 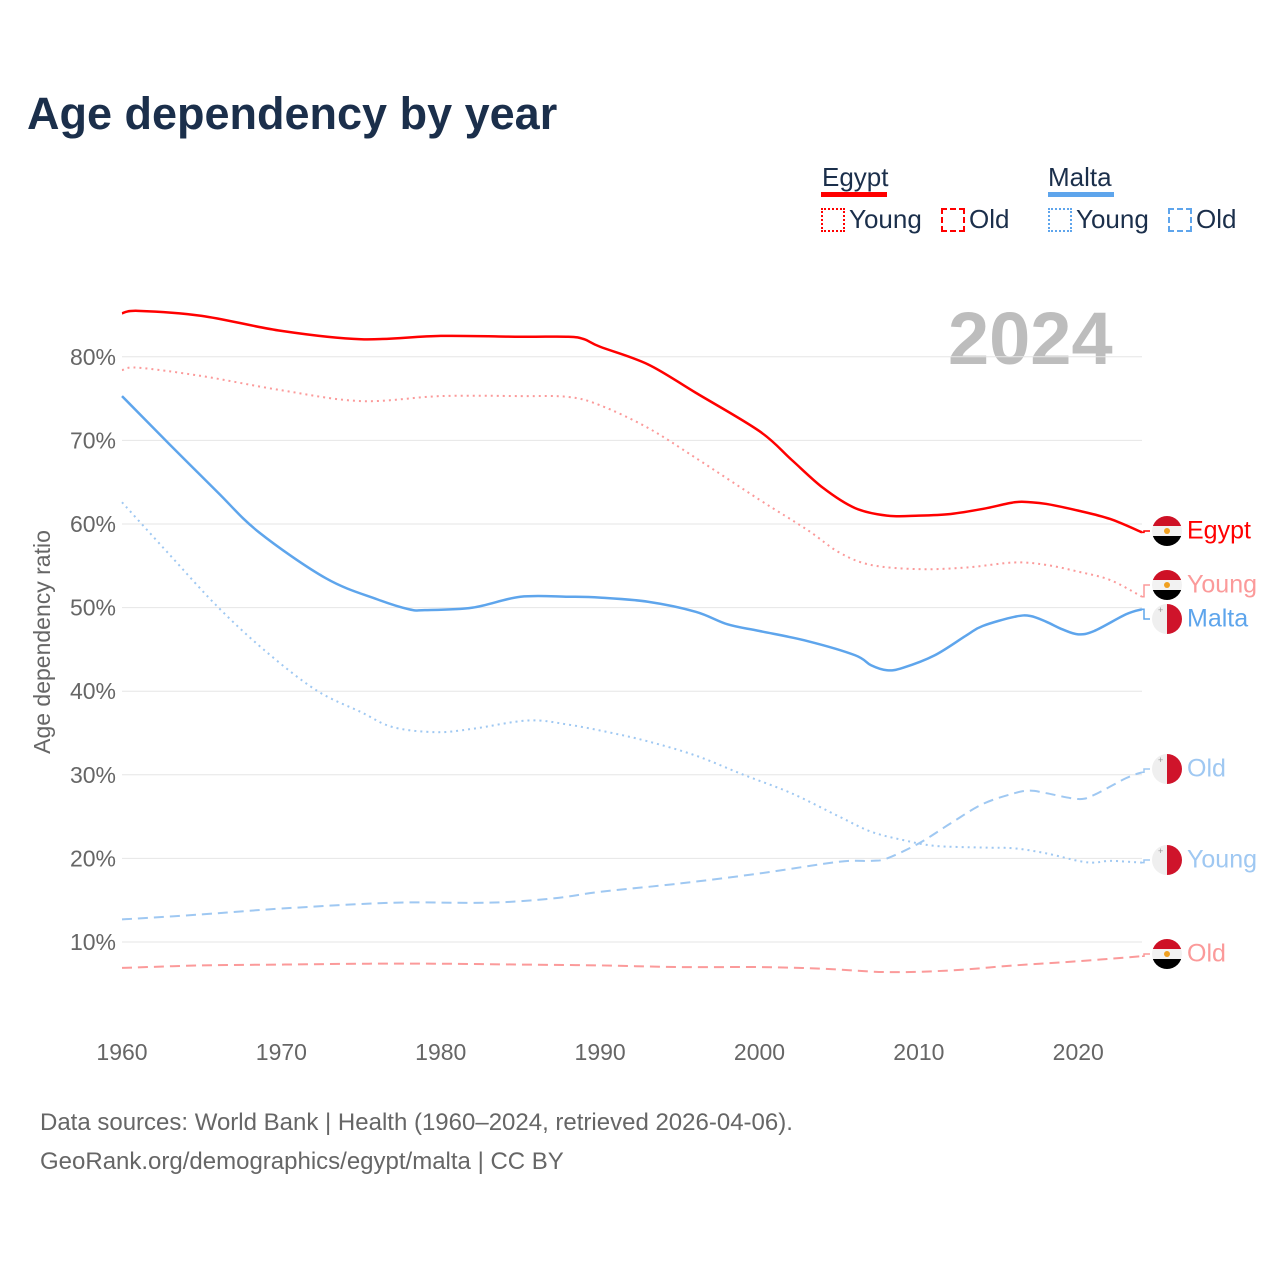 What do you see at coordinates (93, 608) in the screenshot?
I see `y-tick-label: 50%` at bounding box center [93, 608].